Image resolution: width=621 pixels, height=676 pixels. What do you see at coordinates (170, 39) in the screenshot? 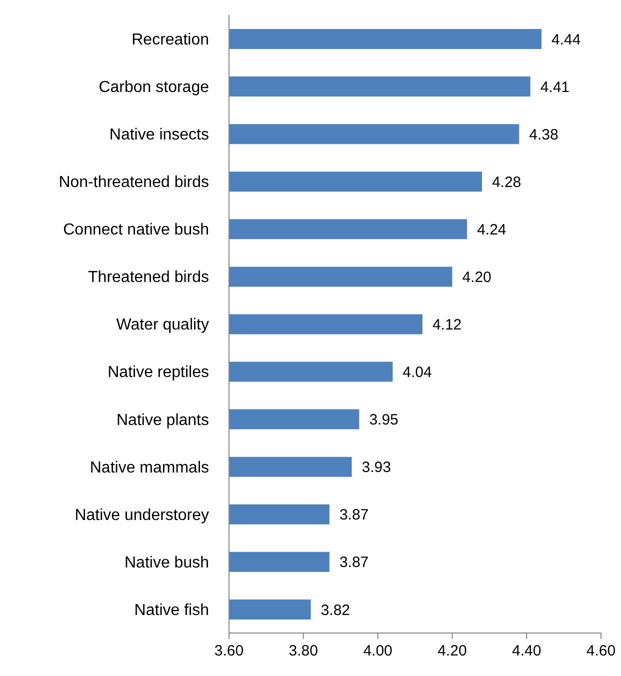
I see `y-tick-label: Recreation` at bounding box center [170, 39].